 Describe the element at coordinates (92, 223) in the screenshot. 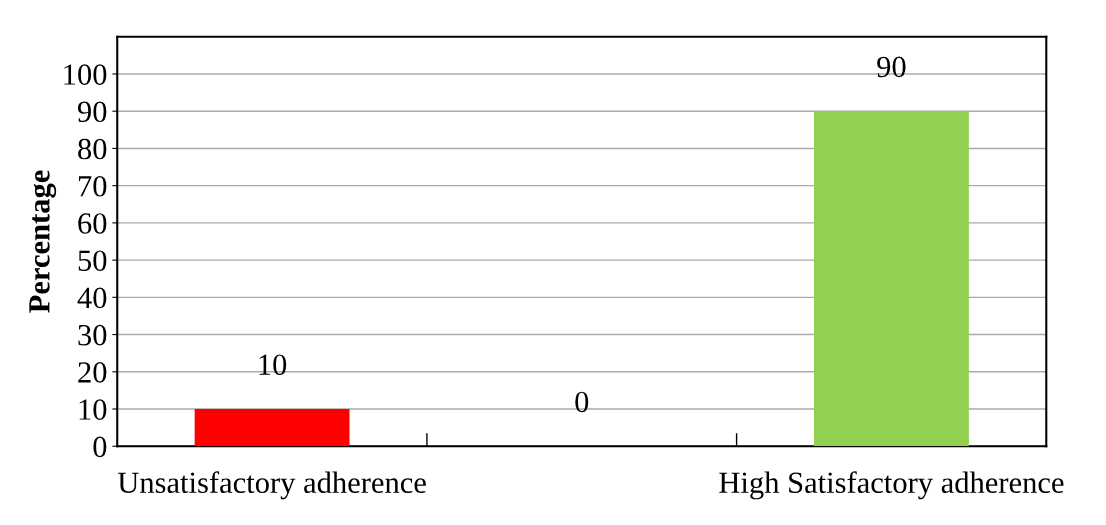

I see `y-tick-label: 60` at that location.